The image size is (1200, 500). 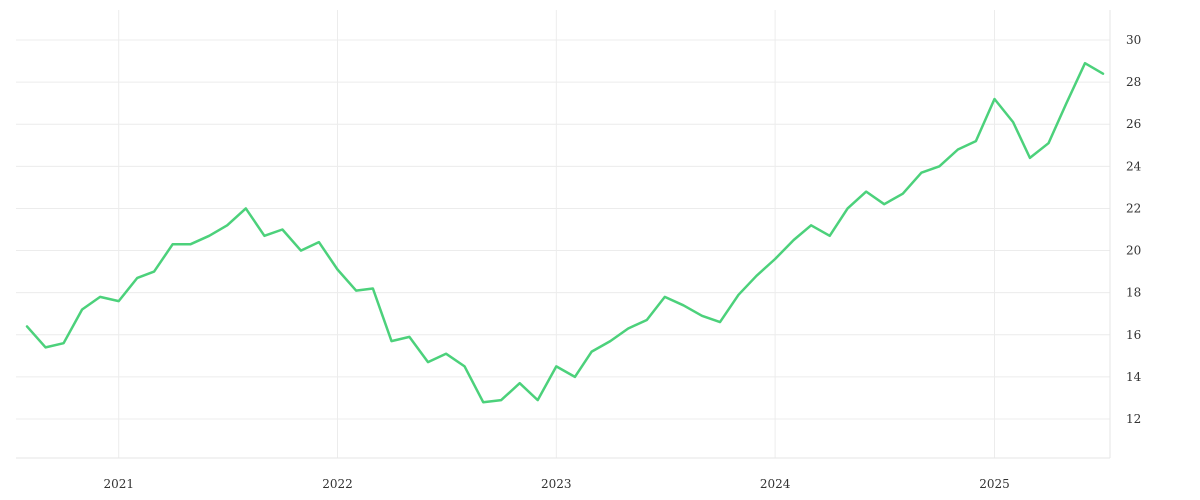 I want to click on y-tick-label-14: 14, so click(x=1134, y=377).